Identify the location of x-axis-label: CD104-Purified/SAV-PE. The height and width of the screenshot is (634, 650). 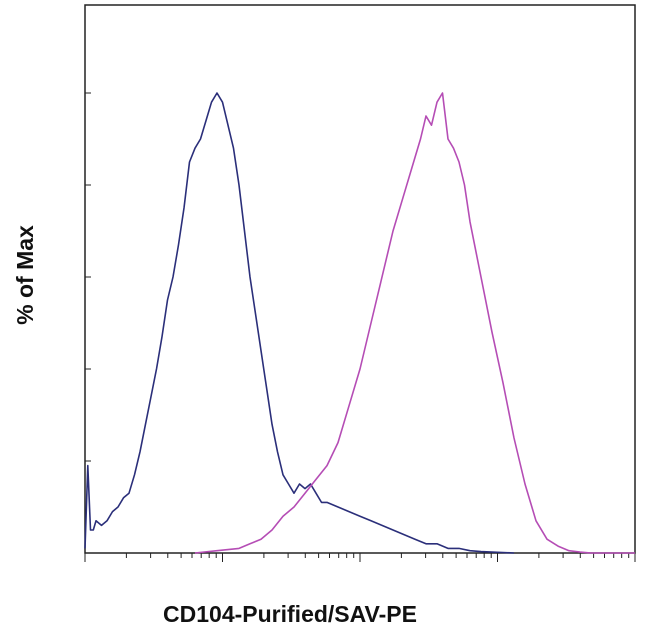
(290, 614).